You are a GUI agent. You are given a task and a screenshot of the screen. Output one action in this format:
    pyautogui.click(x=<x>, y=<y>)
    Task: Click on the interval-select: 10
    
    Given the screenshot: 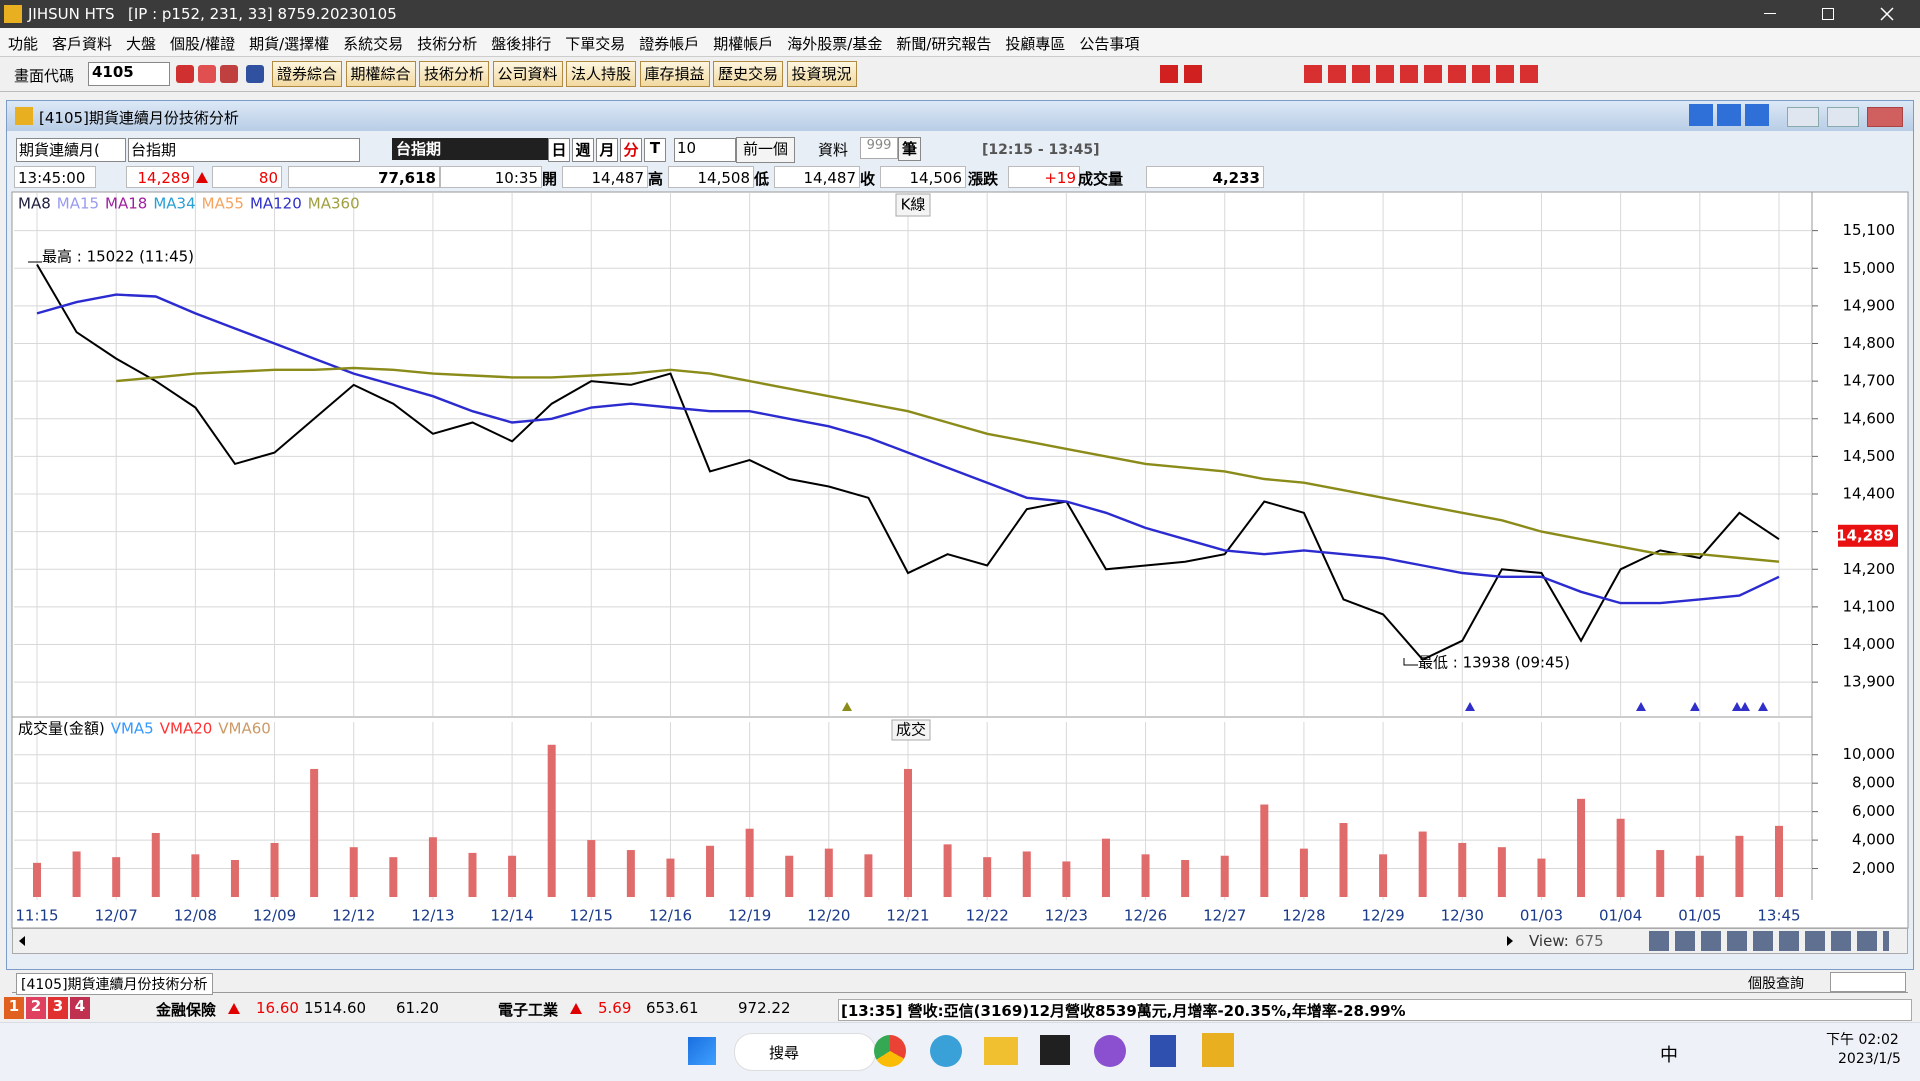 What is the action you would take?
    pyautogui.click(x=705, y=150)
    